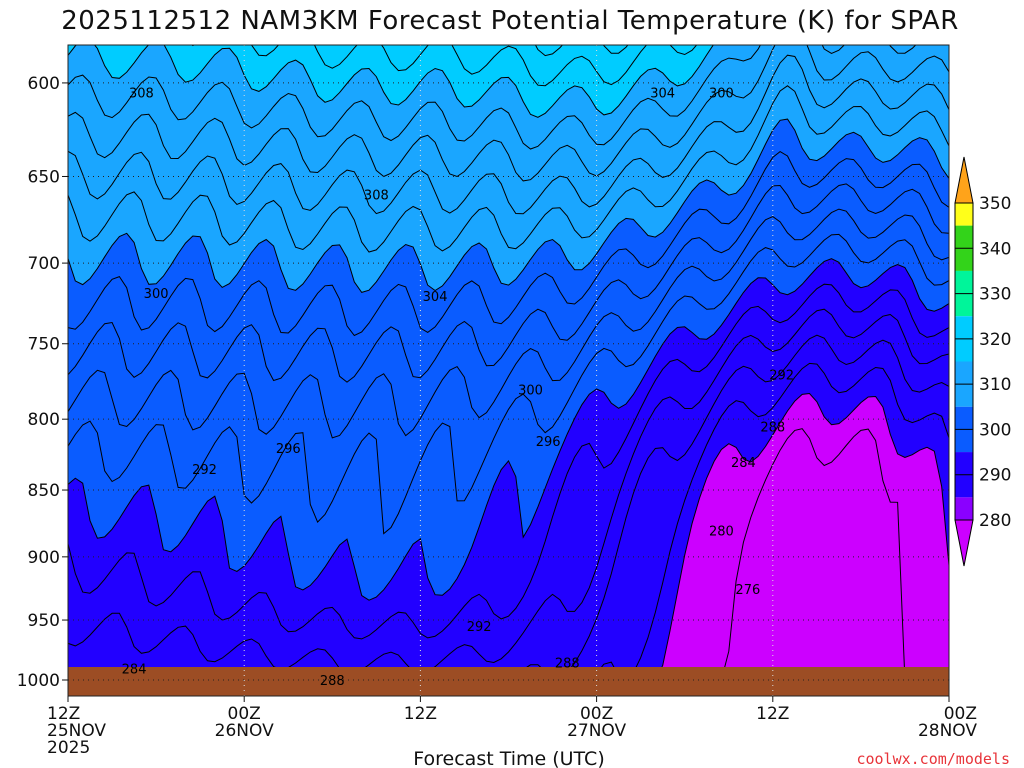 This screenshot has width=1024, height=768. What do you see at coordinates (44, 345) in the screenshot?
I see `y-tick-label: 750` at bounding box center [44, 345].